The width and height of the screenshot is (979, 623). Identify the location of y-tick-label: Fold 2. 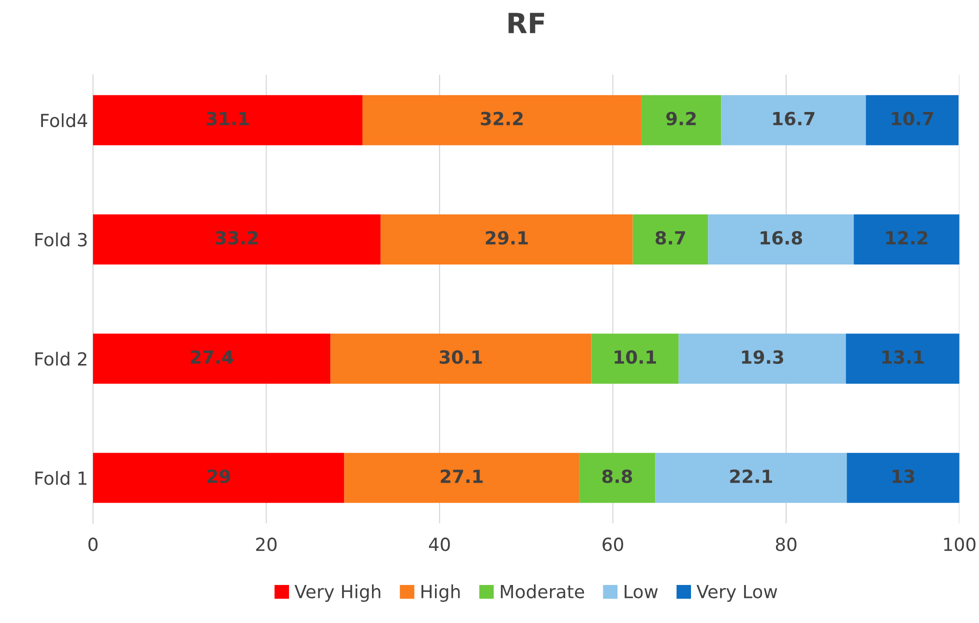
(60, 359).